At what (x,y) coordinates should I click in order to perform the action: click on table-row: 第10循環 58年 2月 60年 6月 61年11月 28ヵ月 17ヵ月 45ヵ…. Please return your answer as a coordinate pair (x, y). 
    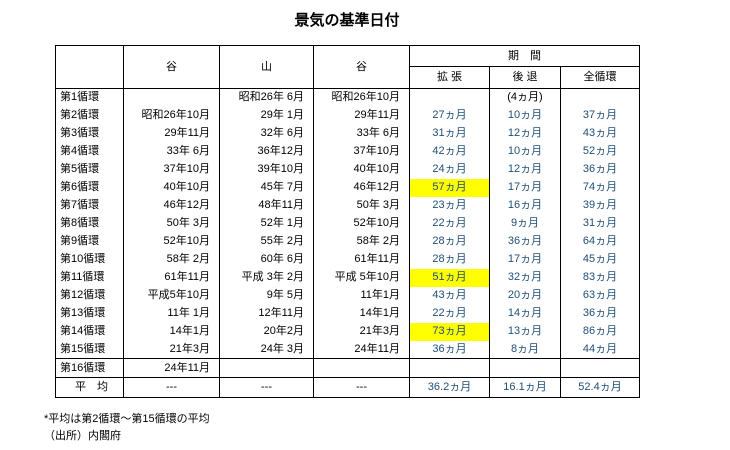
    Looking at the image, I should click on (347, 259).